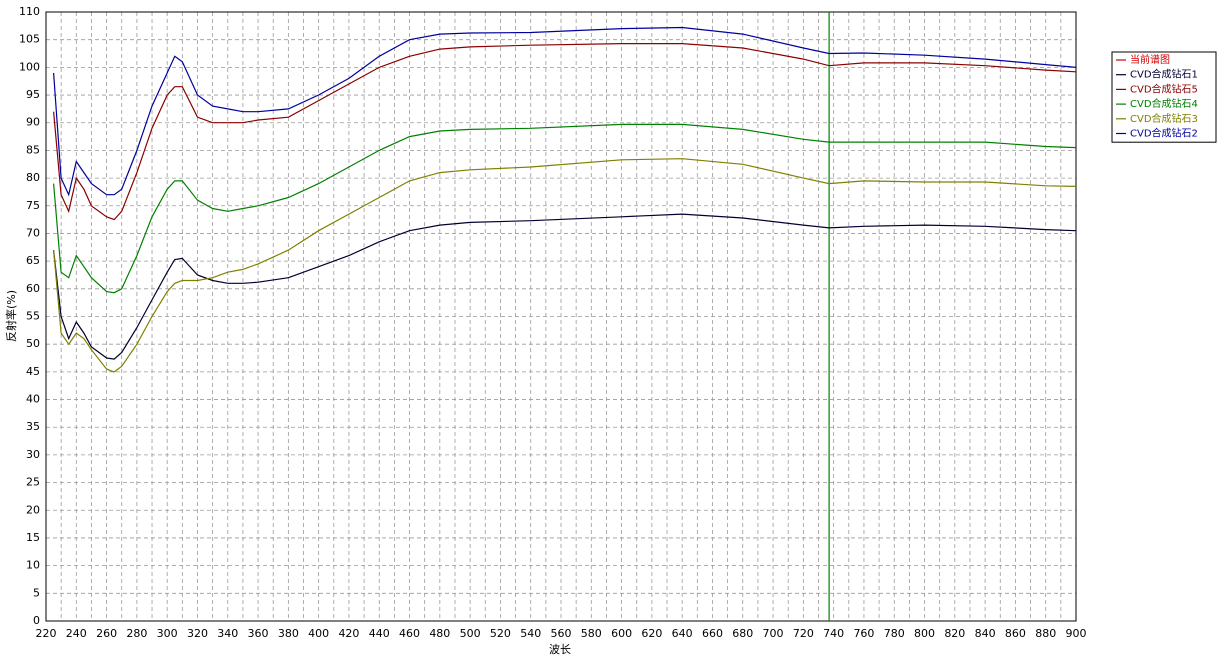 This screenshot has height=662, width=1220. Describe the element at coordinates (1045, 633) in the screenshot. I see `x-tick-label: 880` at that location.